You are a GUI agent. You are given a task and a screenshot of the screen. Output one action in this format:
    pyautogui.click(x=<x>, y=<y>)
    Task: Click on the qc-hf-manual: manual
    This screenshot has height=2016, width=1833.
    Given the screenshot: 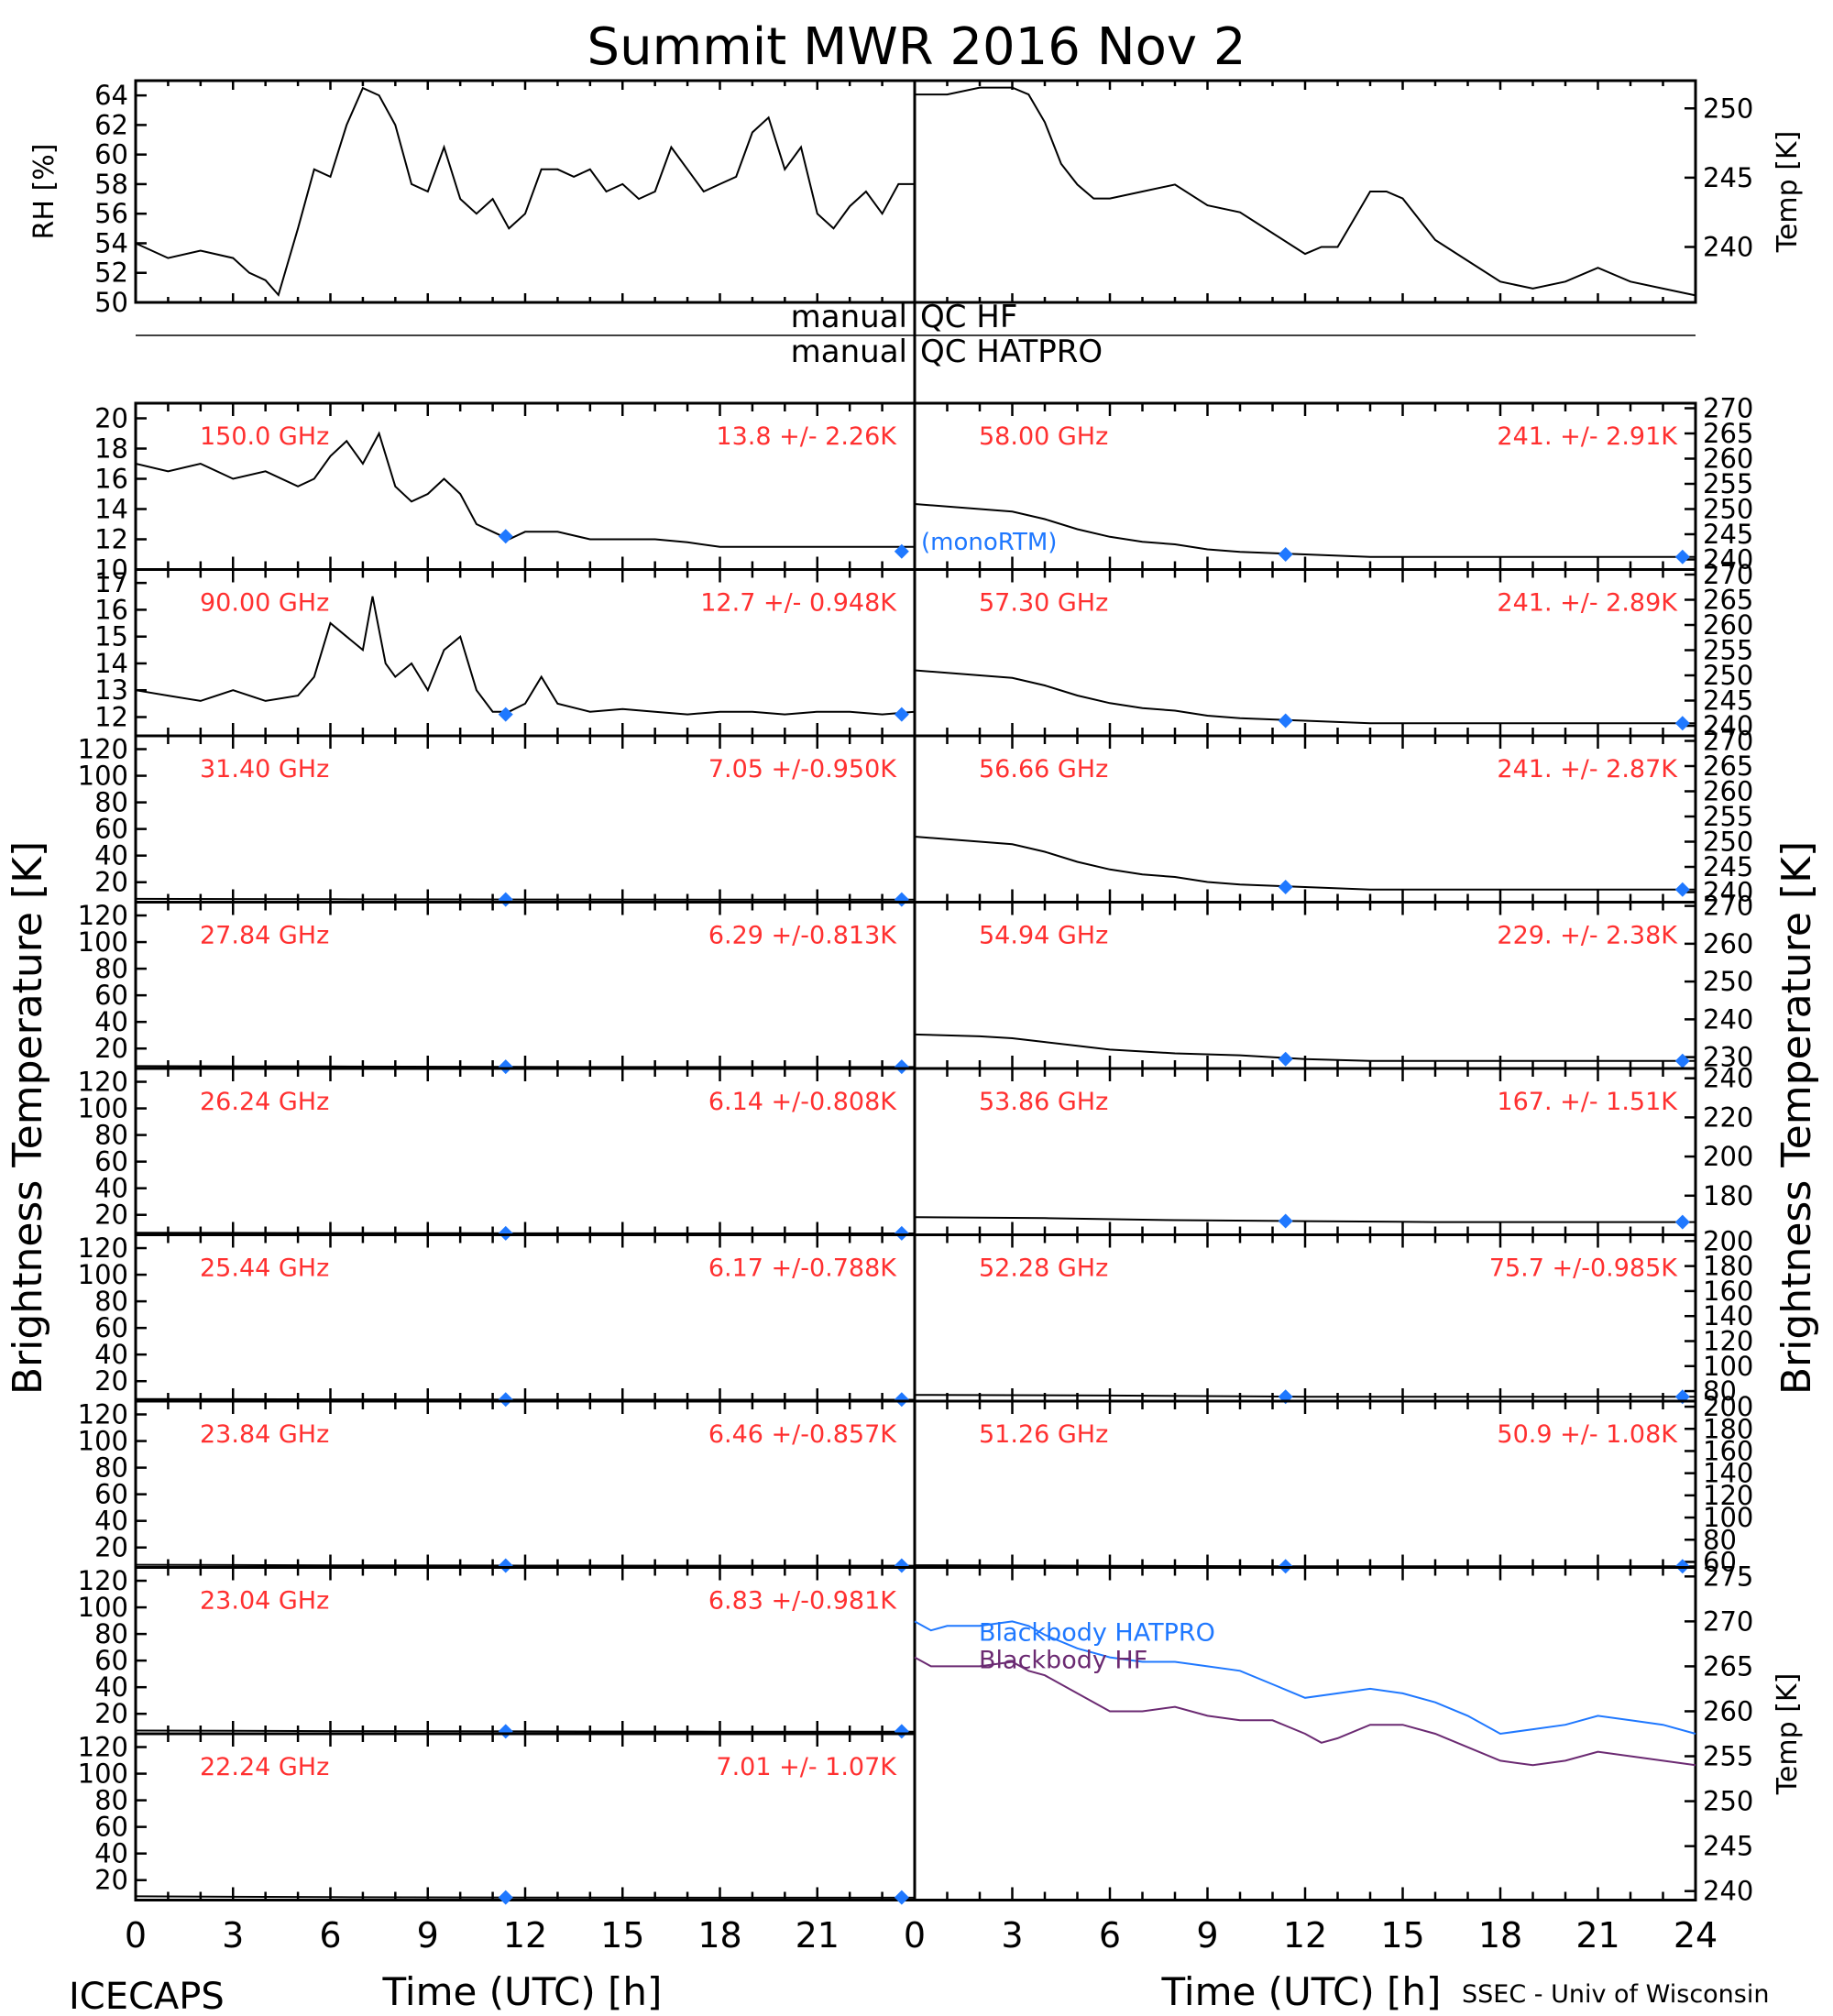 What is the action you would take?
    pyautogui.click(x=849, y=317)
    